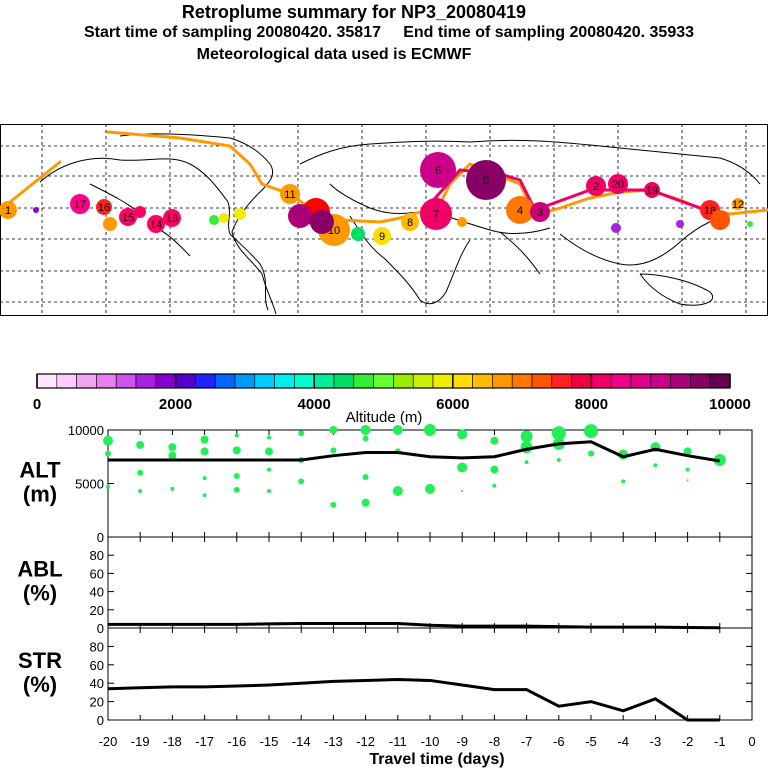 This screenshot has width=768, height=768. What do you see at coordinates (436, 215) in the screenshot?
I see `plume-cluster-label: 7` at bounding box center [436, 215].